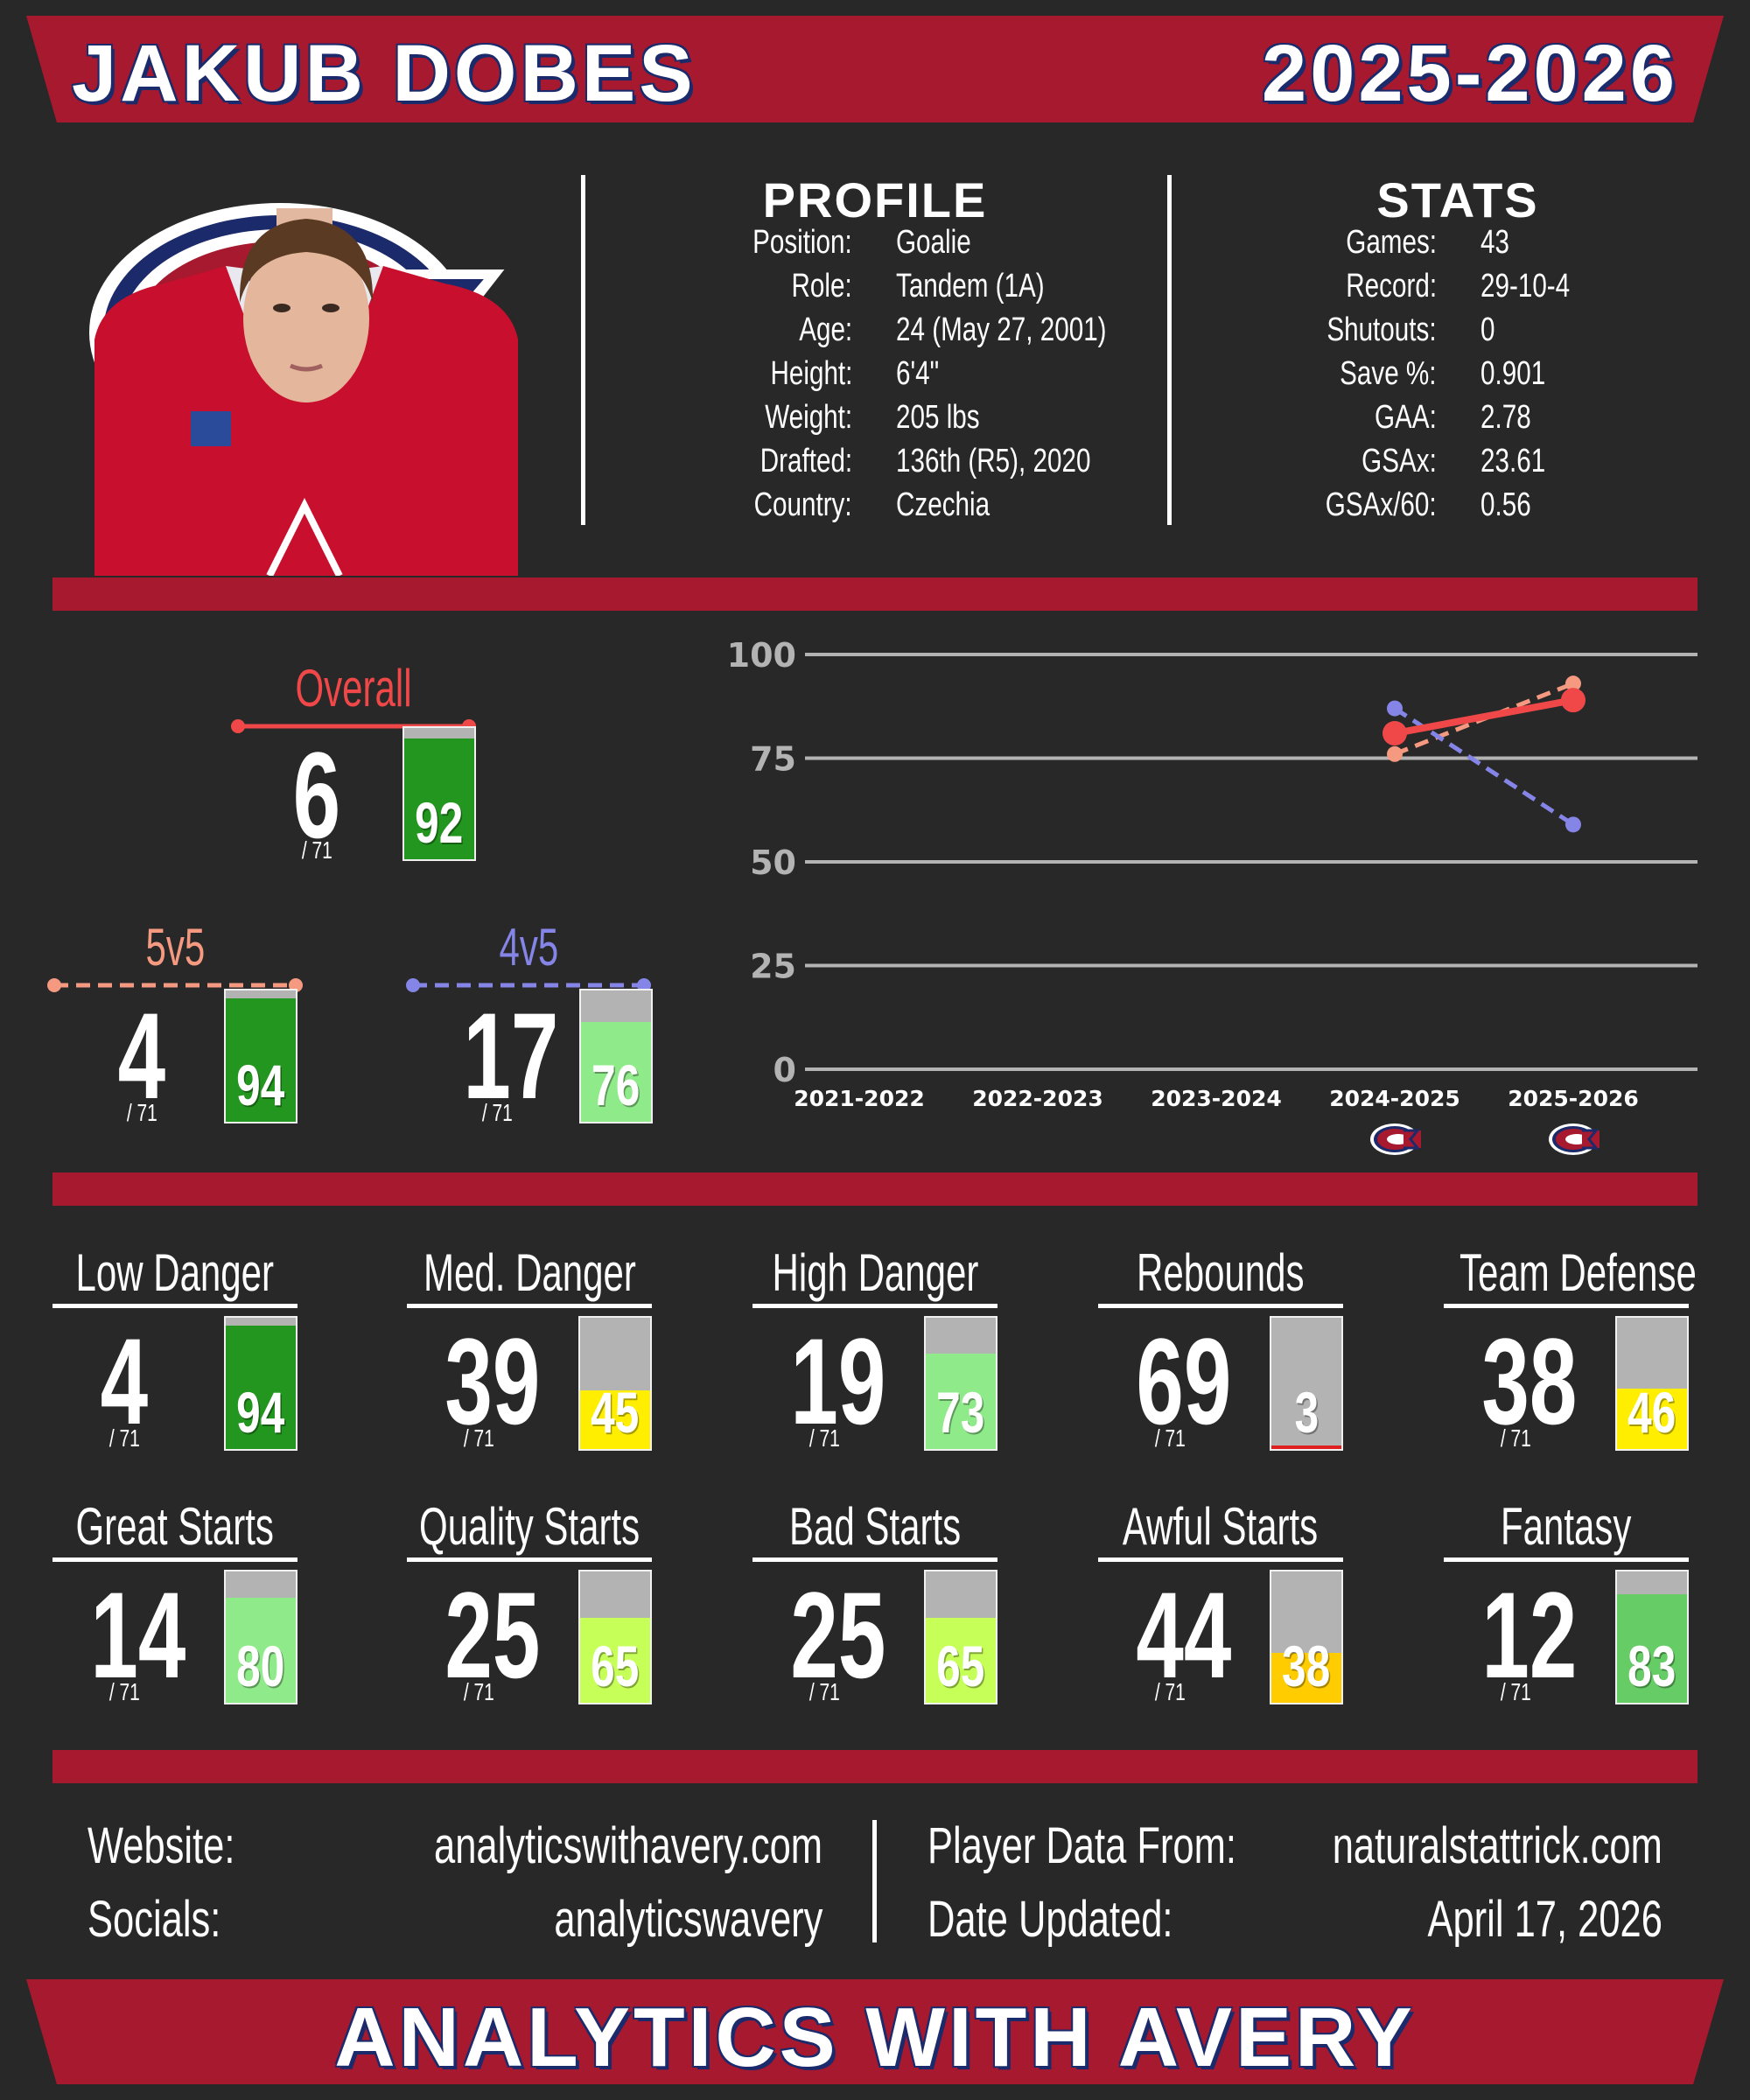  I want to click on stats-row-label: Shutouts:, so click(1381, 330).